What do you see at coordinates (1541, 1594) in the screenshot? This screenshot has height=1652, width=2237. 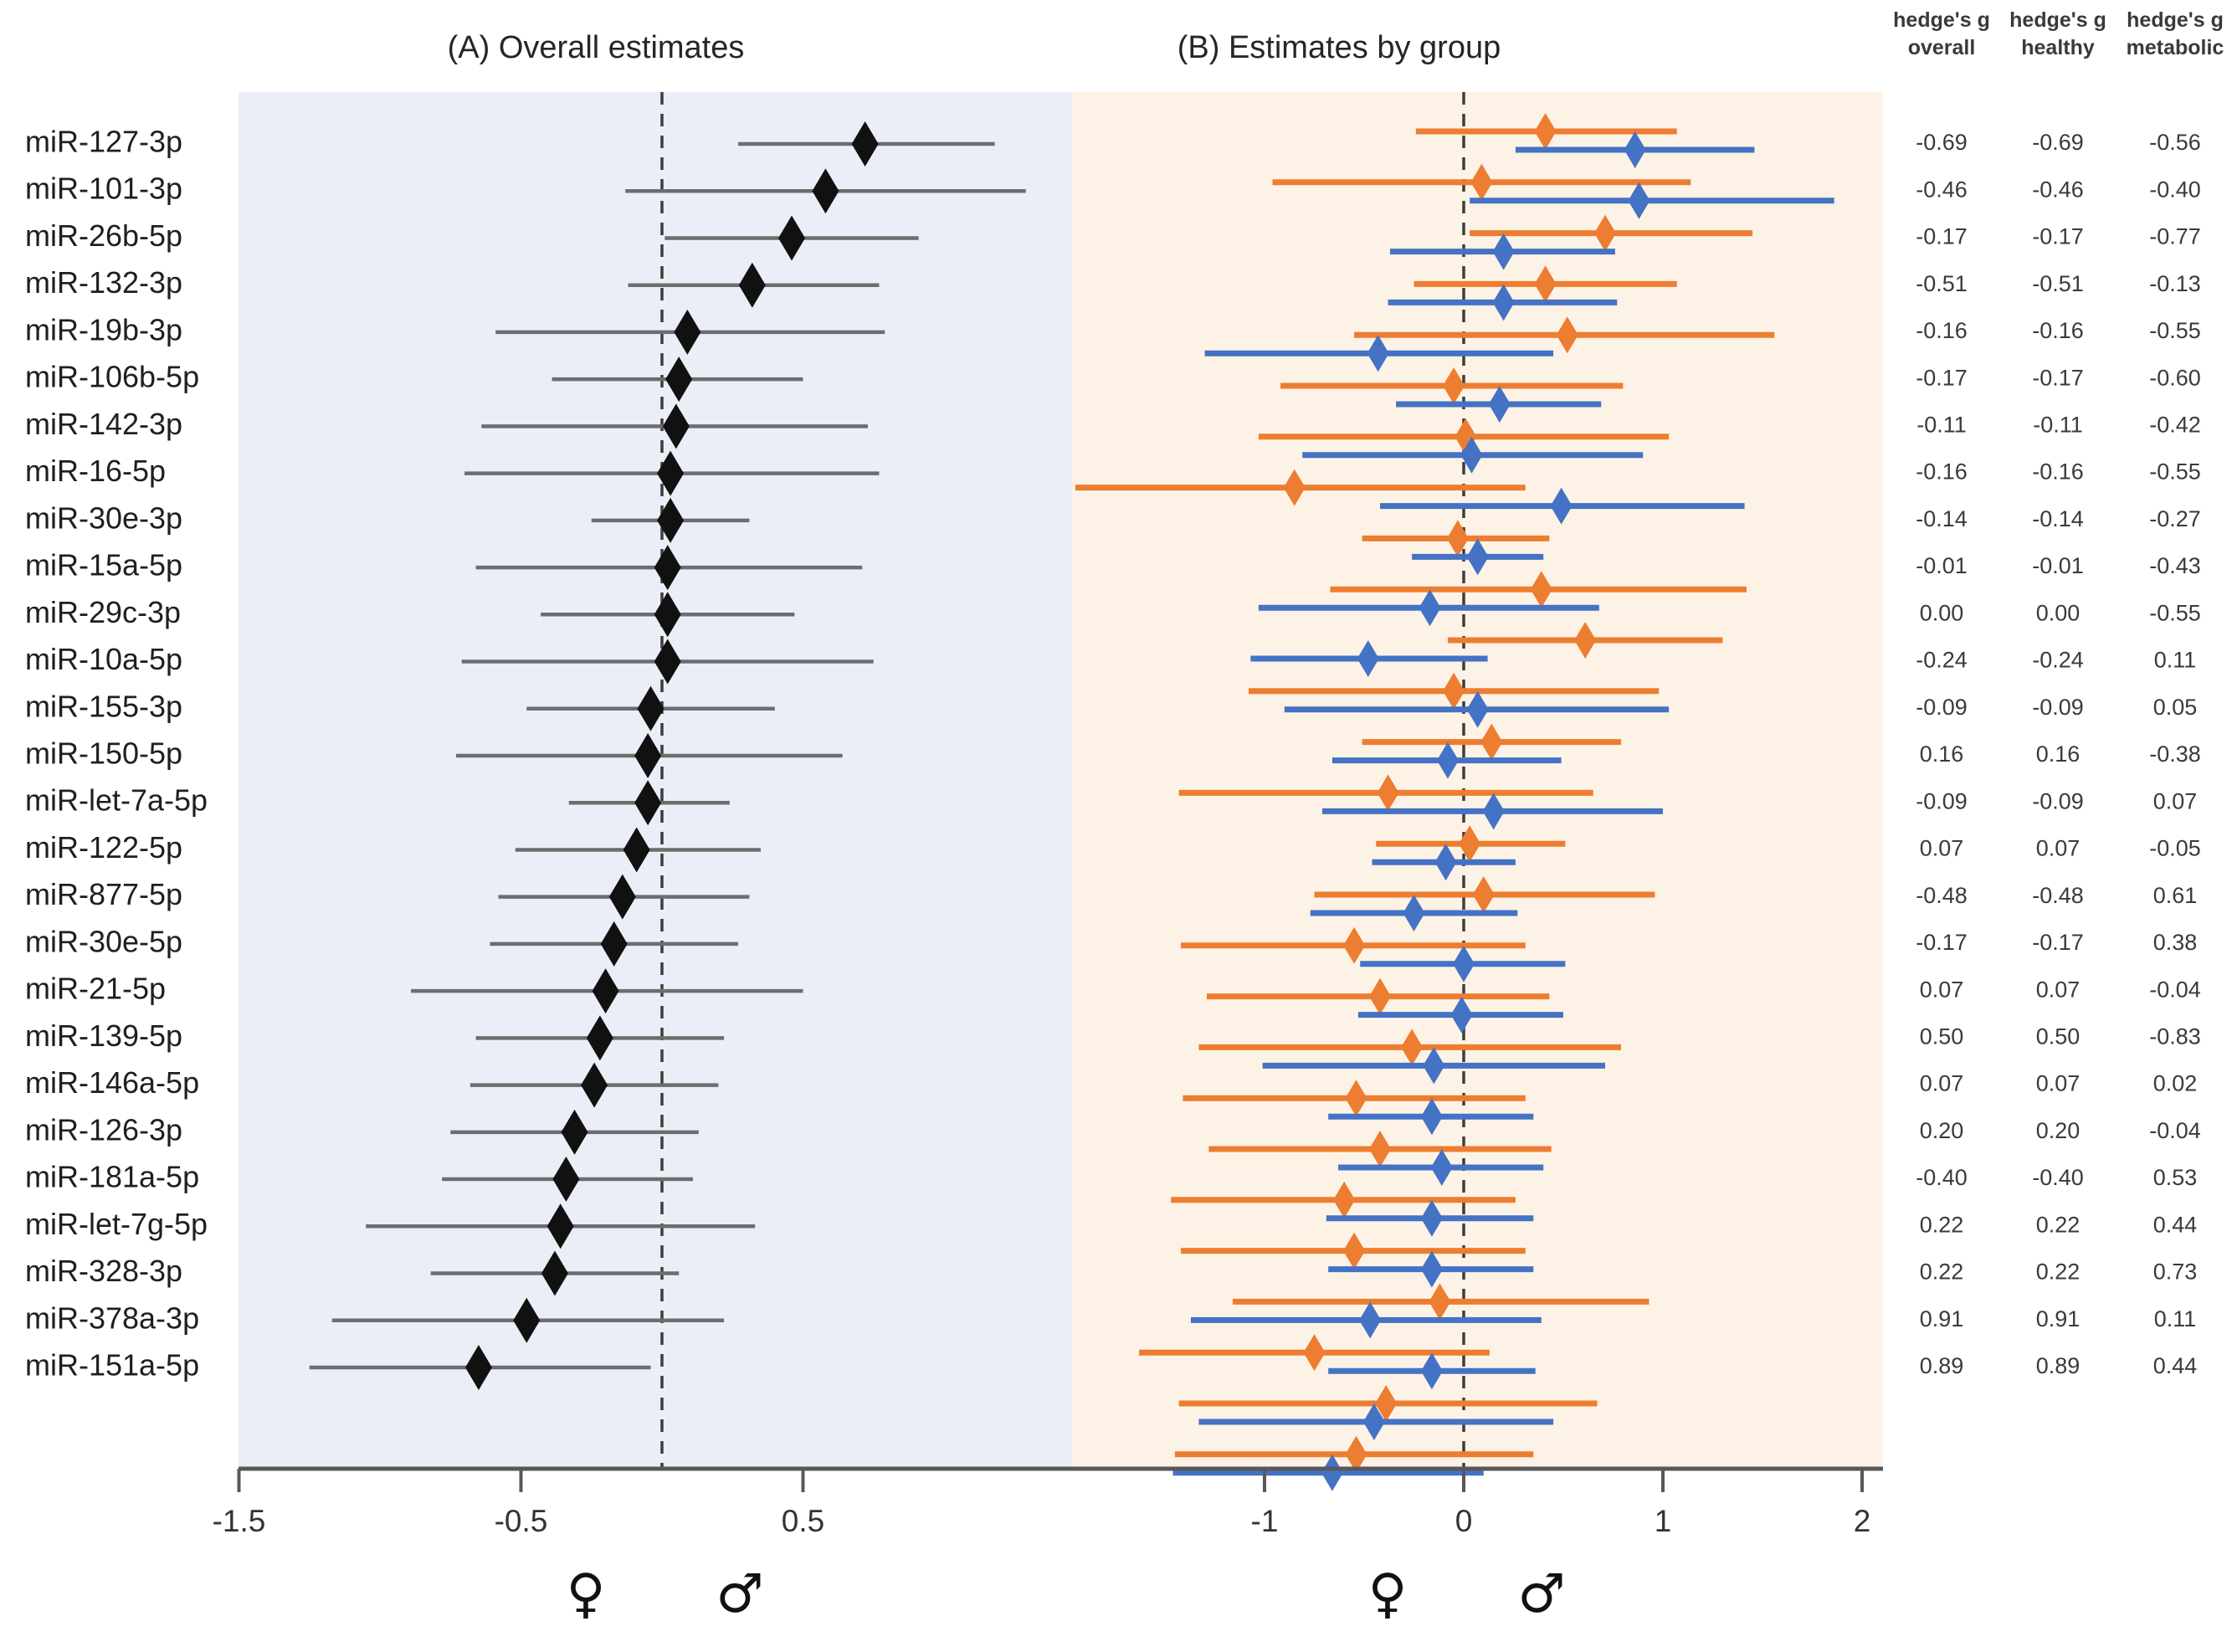 I see `male-icon: ♂` at bounding box center [1541, 1594].